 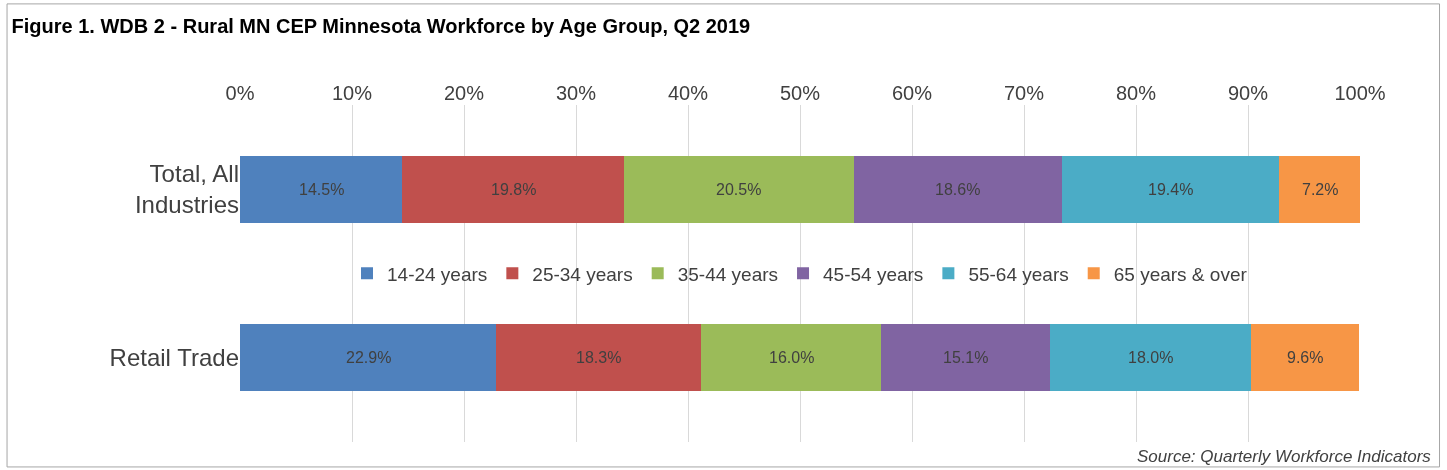 What do you see at coordinates (1018, 274) in the screenshot?
I see `legend-label: 55-64 years` at bounding box center [1018, 274].